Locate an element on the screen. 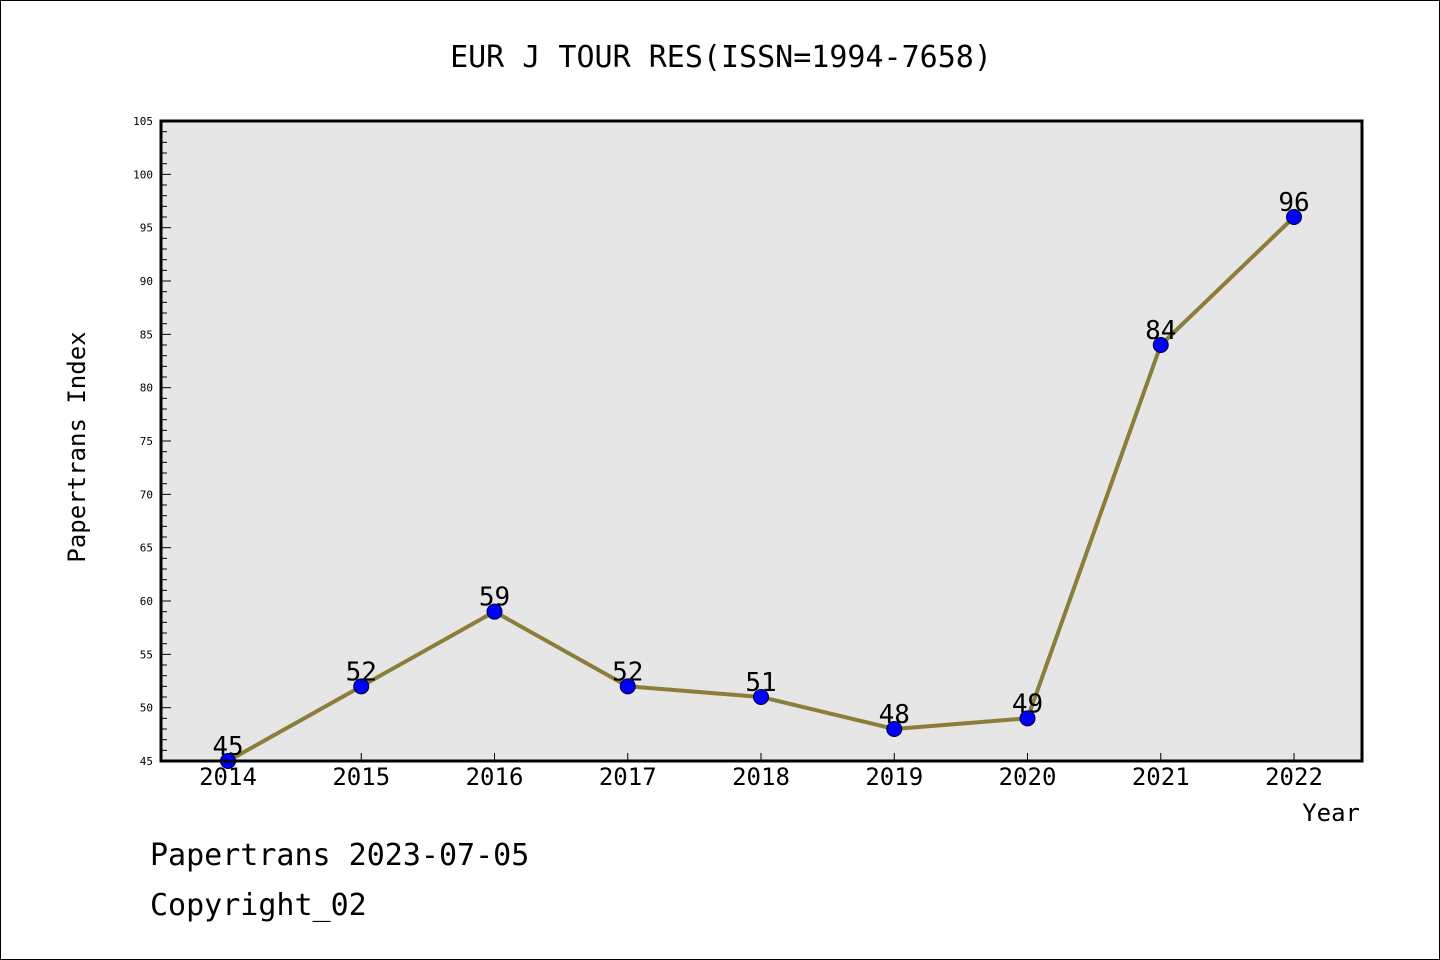  x-axis: 2014 2015 2016 2017 2018 2019 2020 2021 2022 is located at coordinates (761, 772).